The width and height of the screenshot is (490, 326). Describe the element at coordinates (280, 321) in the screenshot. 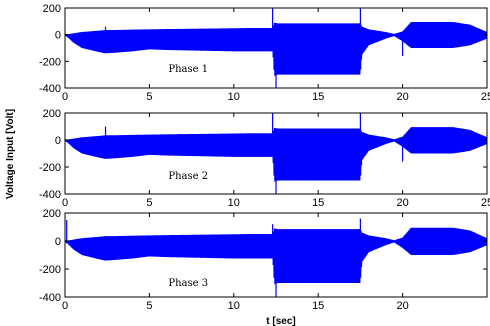

I see `x-axis-label: t [sec]` at that location.